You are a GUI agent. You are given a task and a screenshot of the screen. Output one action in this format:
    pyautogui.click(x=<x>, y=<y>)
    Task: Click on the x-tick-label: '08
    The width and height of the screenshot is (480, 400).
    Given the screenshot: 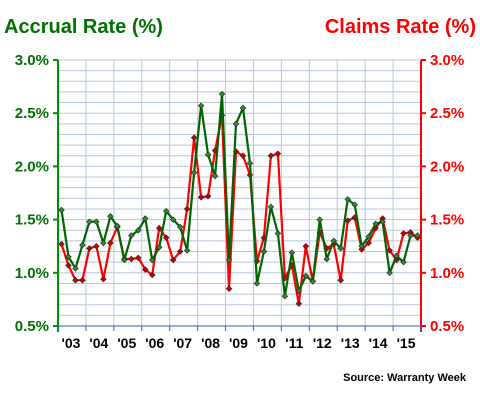 What is the action you would take?
    pyautogui.click(x=210, y=343)
    